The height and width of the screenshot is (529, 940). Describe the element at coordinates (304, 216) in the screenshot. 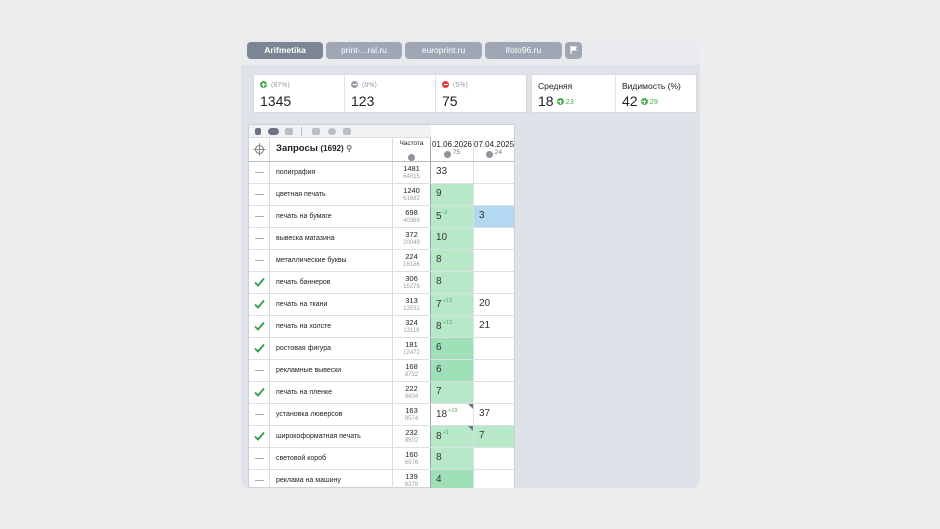

I see `query-text: печать на бумаге` at that location.